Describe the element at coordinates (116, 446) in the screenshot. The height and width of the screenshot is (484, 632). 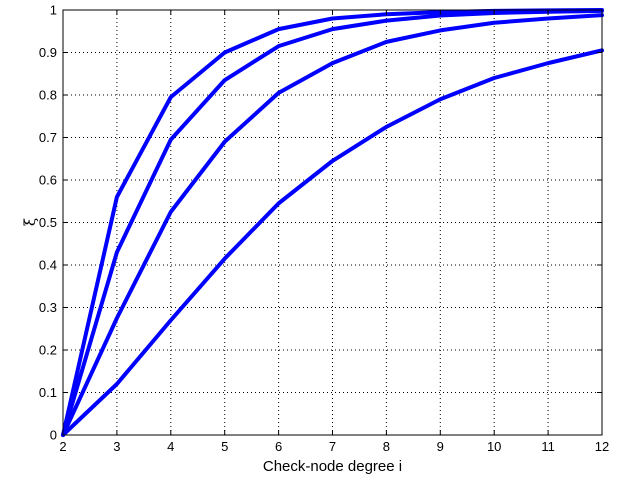
I see `x-tick-label: 3` at that location.